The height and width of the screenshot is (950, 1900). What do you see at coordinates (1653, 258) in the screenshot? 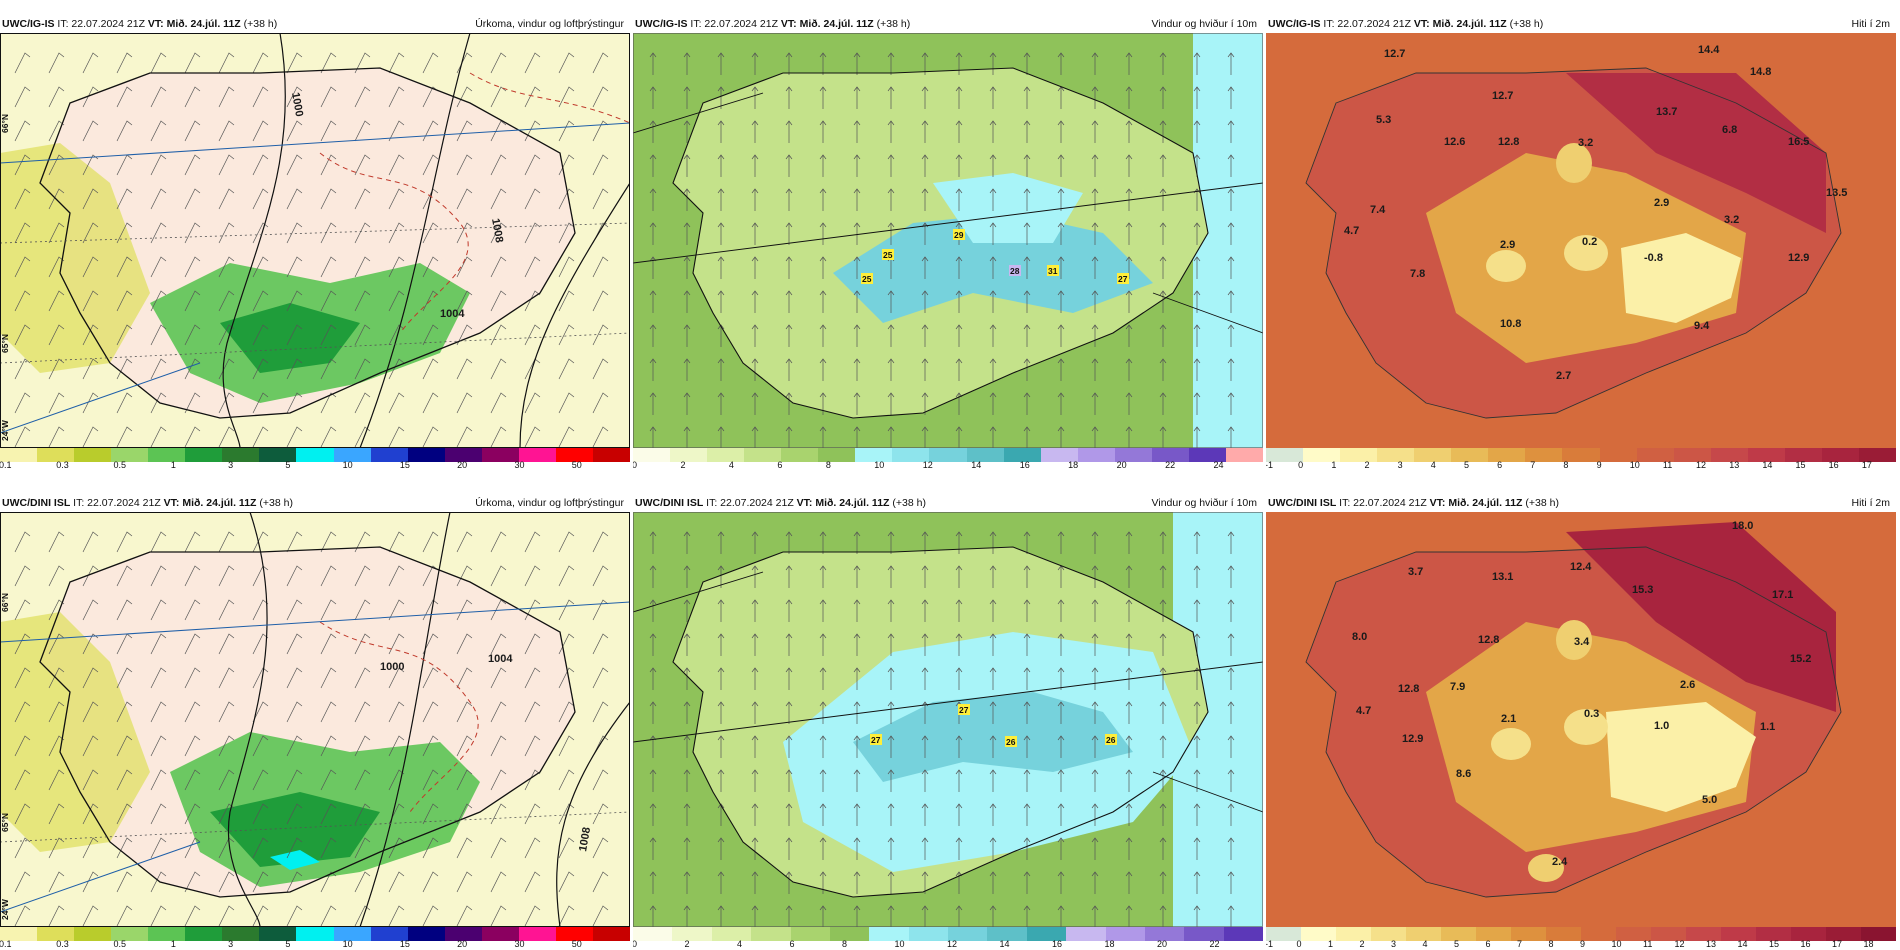
I see `temperature-value-label: -0.8` at bounding box center [1653, 258].